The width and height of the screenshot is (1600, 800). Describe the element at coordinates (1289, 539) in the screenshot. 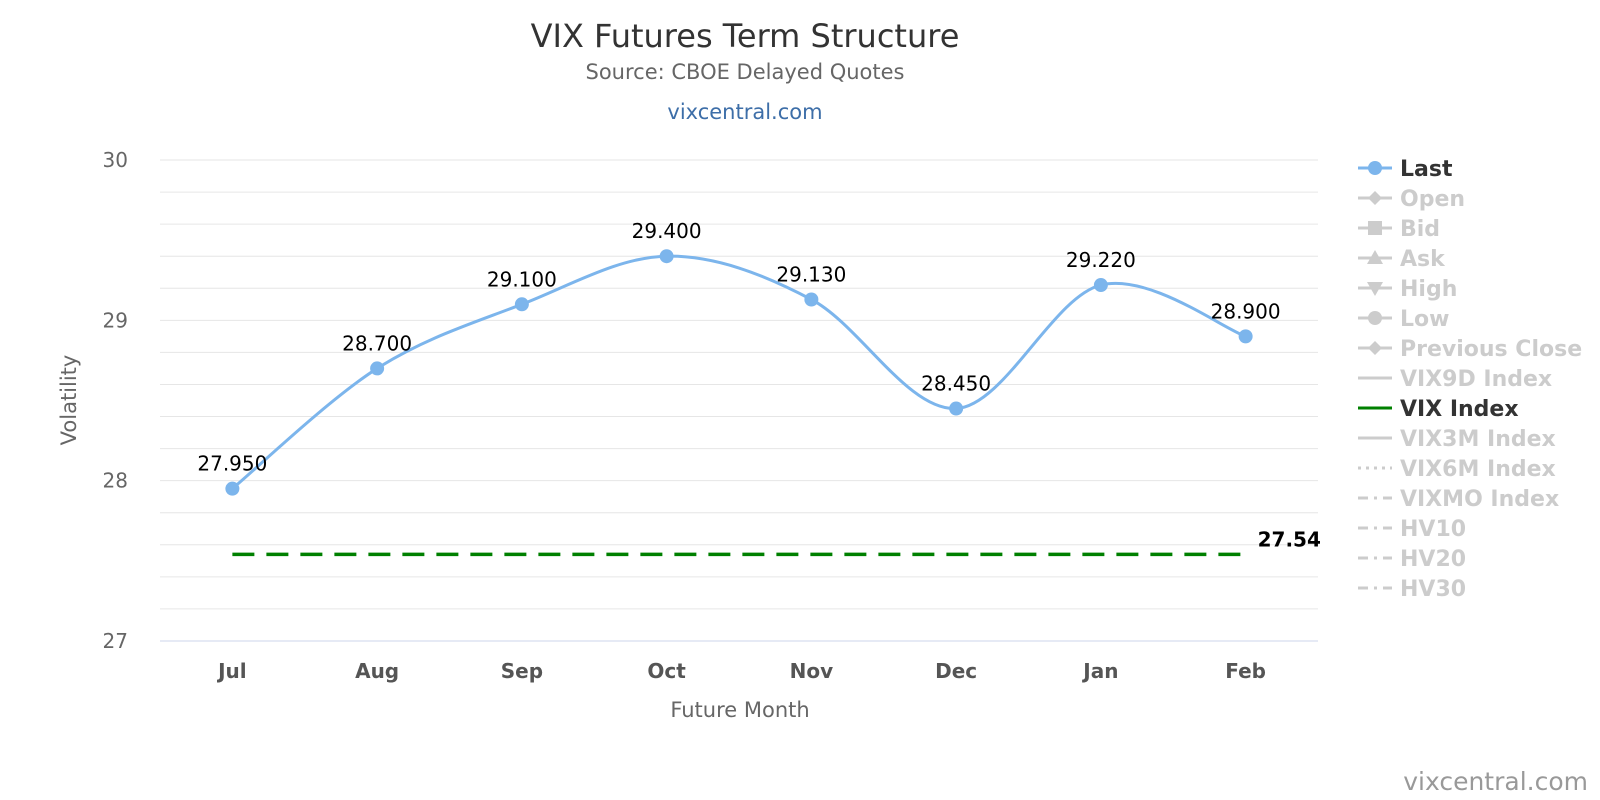

I see `vix-index-value-label: 27.54` at that location.